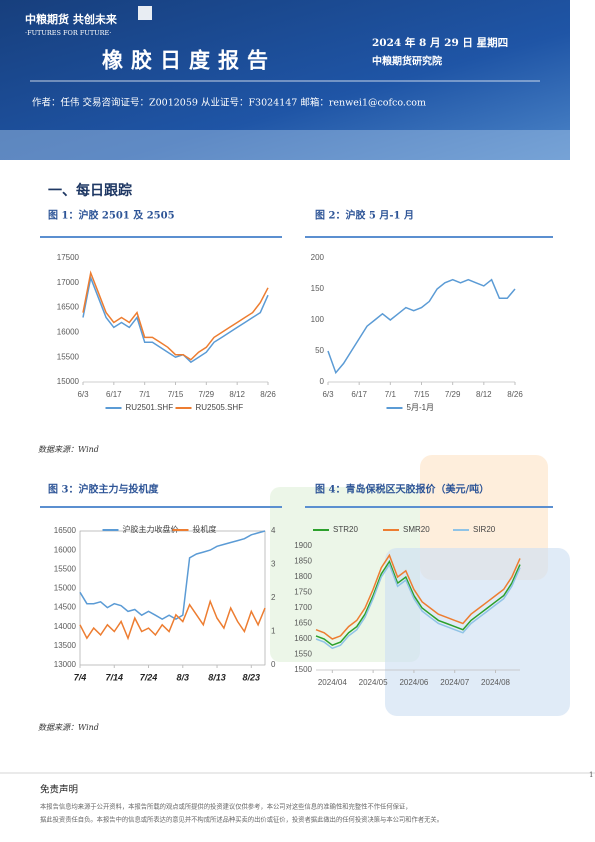 The image size is (595, 842). Describe the element at coordinates (318, 288) in the screenshot. I see `y-tick-label: 150` at that location.